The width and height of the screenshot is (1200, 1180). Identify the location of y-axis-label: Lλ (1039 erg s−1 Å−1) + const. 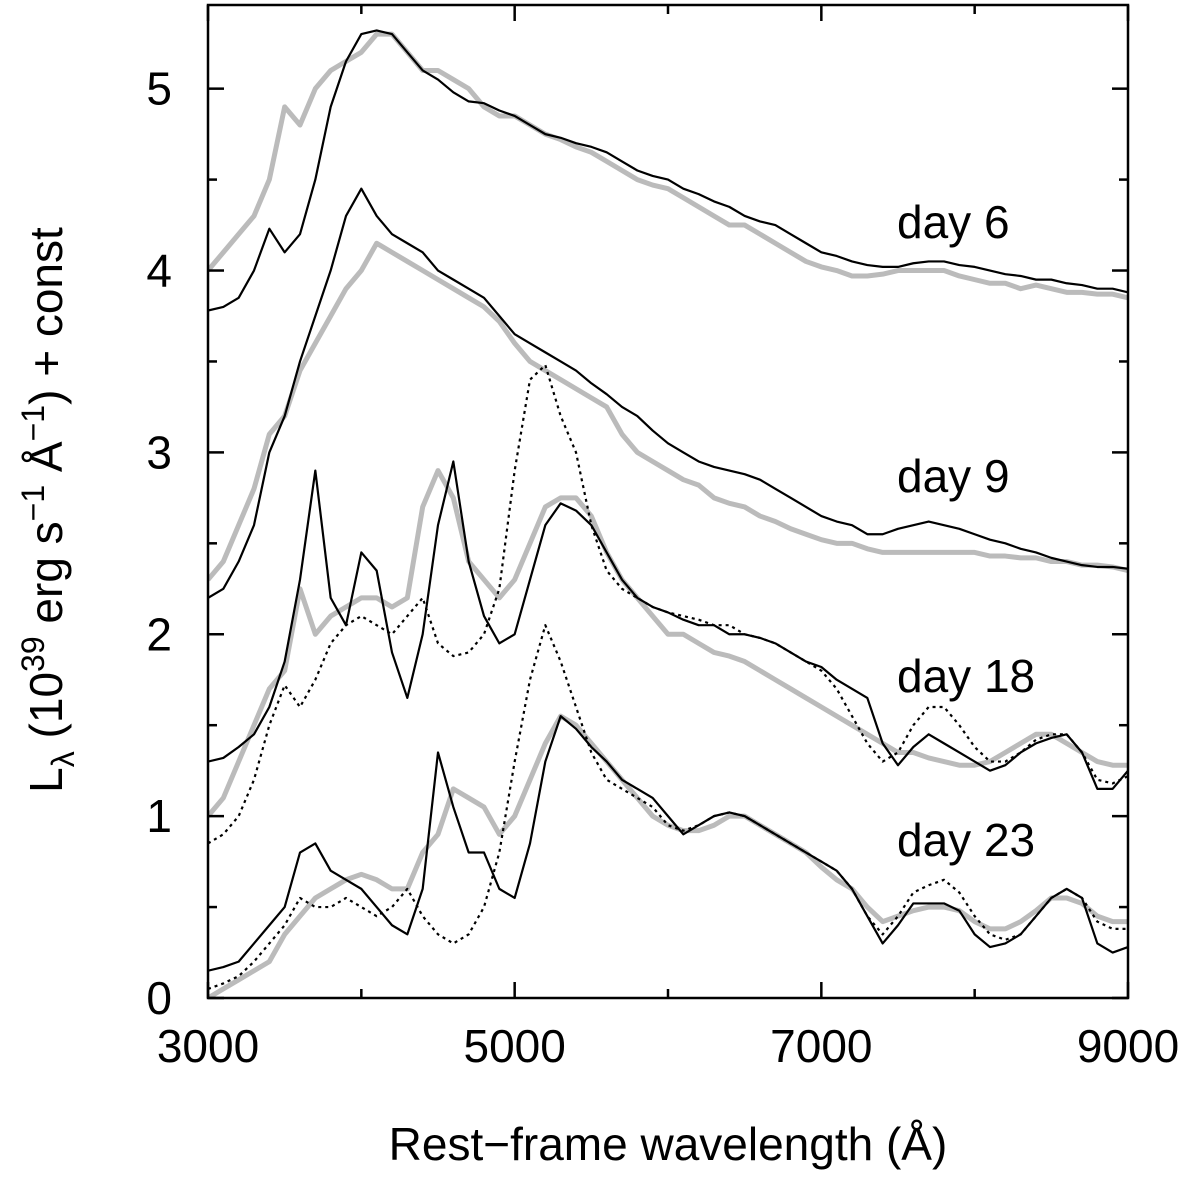
(48, 510).